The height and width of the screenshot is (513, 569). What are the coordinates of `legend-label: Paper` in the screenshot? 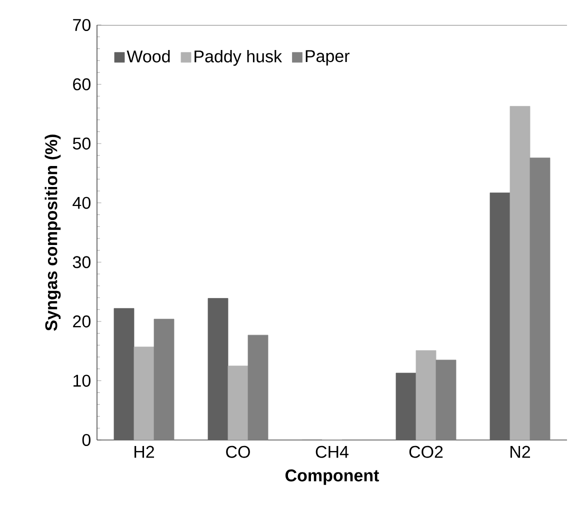 It's located at (328, 58).